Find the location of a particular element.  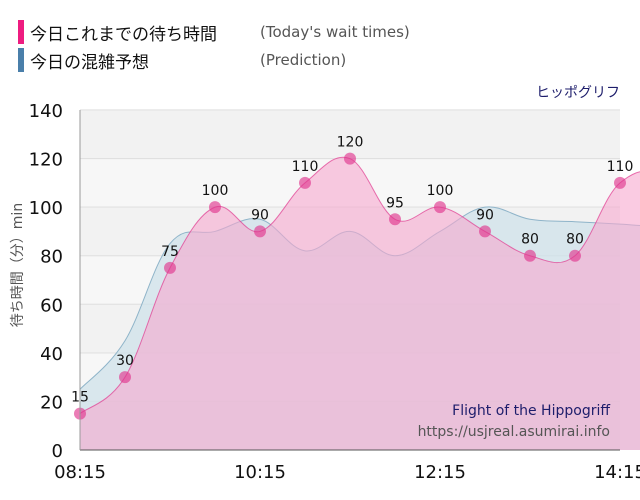

x-tick-label: 14:15 is located at coordinates (617, 472).